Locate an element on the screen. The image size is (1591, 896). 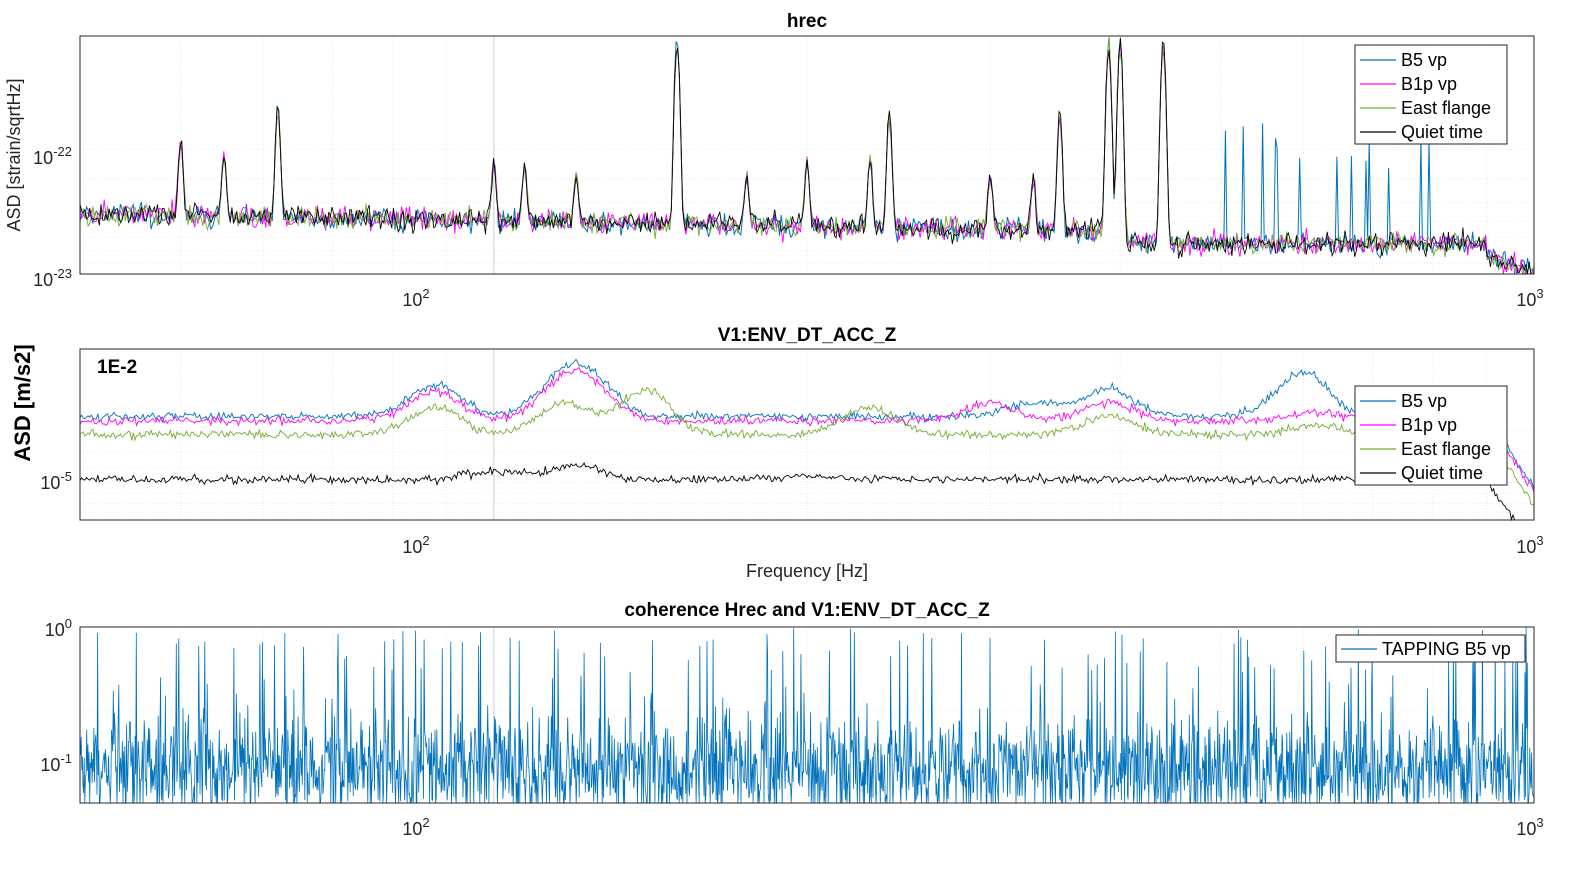
y-tick-label: 10⁻²³ is located at coordinates (52, 278).